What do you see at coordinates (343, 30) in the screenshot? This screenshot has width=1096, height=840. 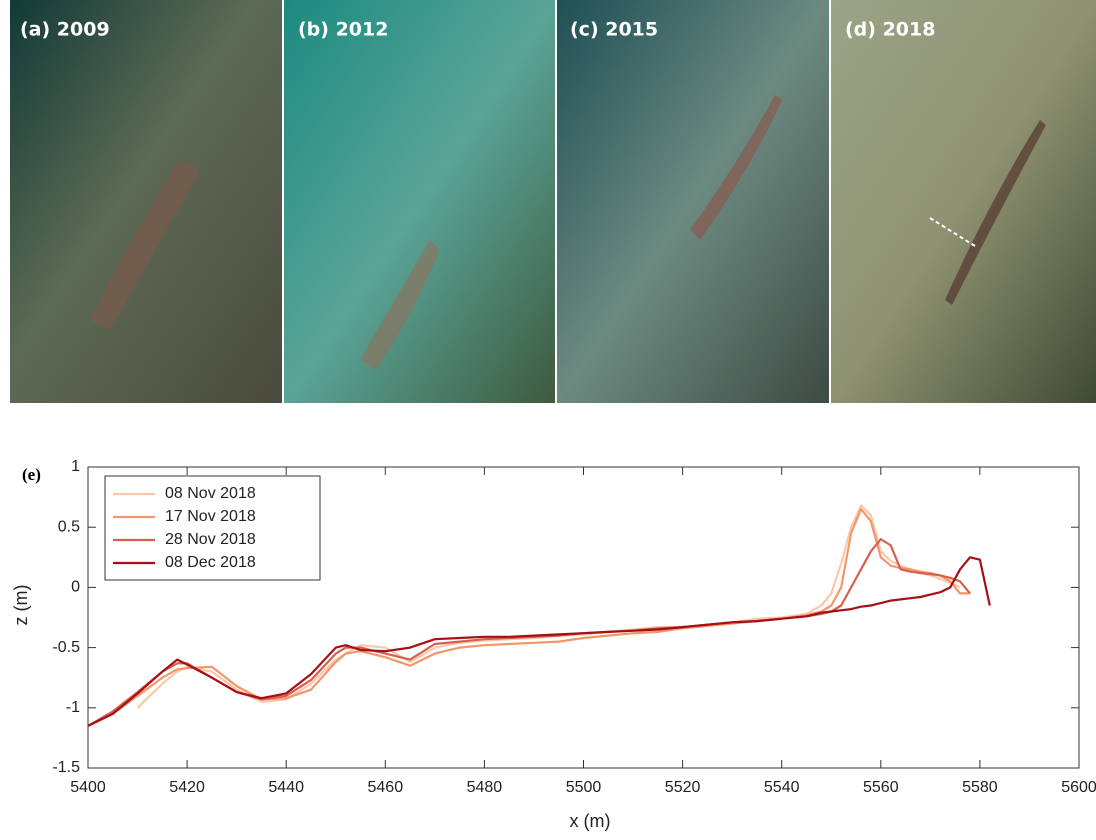 I see `panel-label: (b) 2012` at bounding box center [343, 30].